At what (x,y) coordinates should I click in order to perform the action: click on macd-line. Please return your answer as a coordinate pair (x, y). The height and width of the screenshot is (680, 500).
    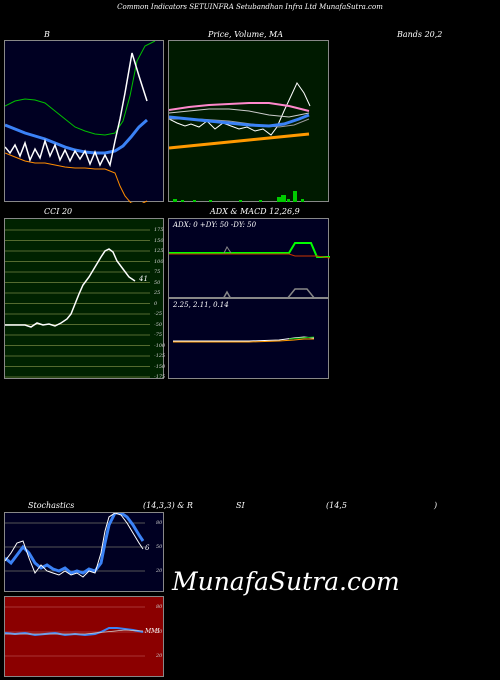
    Looking at the image, I should click on (244, 339).